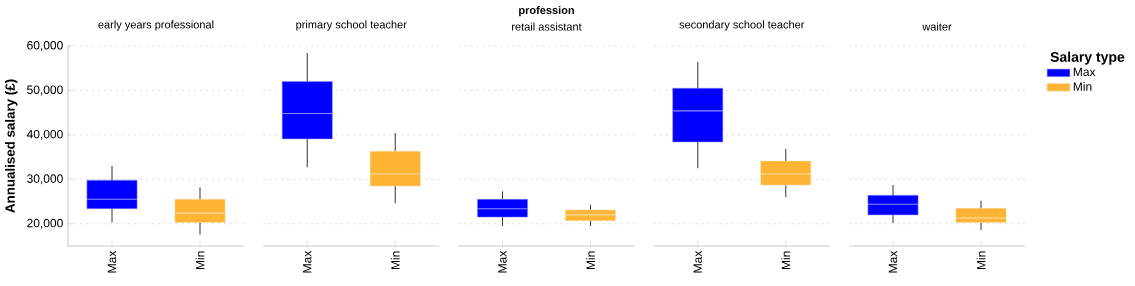 Image resolution: width=1135 pixels, height=286 pixels. What do you see at coordinates (45, 46) in the screenshot?
I see `y-tick-label: 60,000` at bounding box center [45, 46].